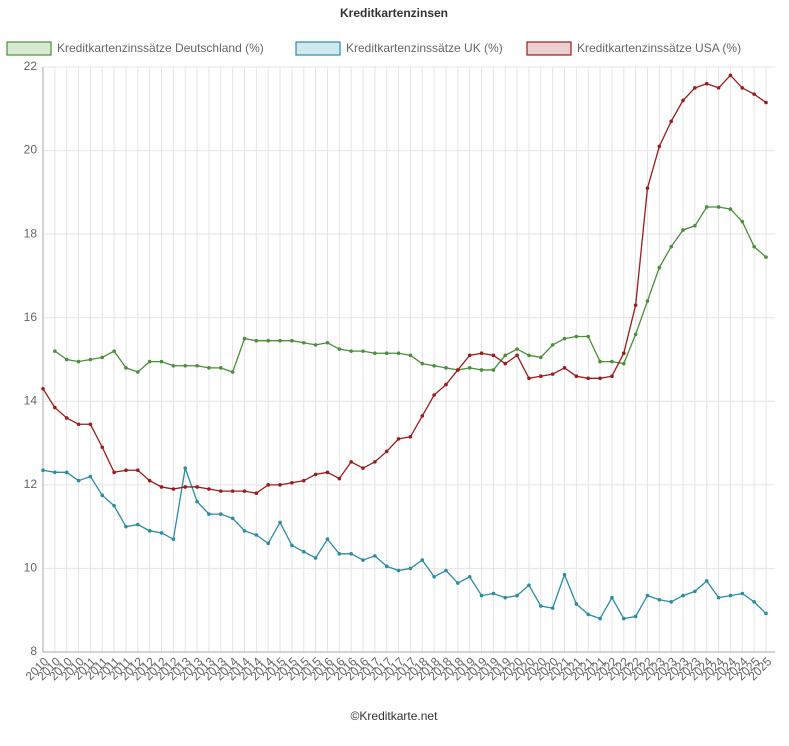  Describe the element at coordinates (33, 651) in the screenshot. I see `y-tick-label: 8` at that location.